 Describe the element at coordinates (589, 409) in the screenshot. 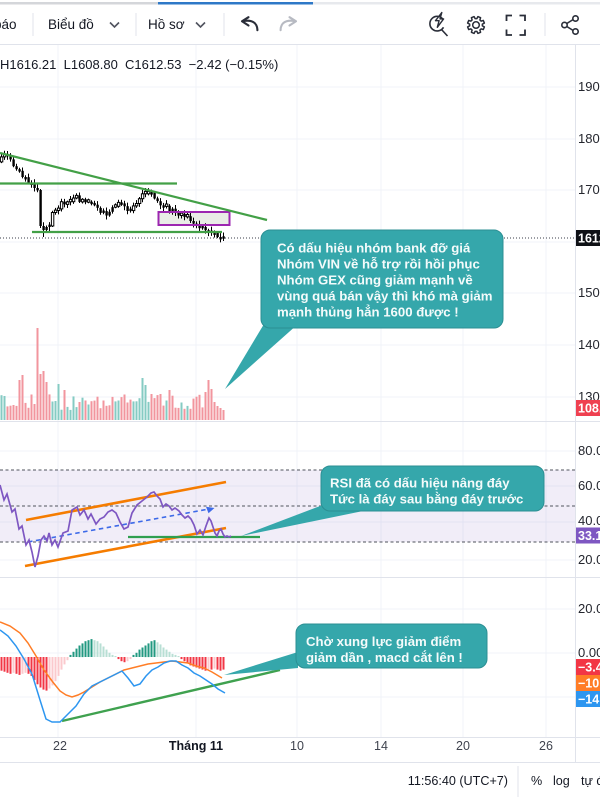

I see `svg-text: 108.2` at that location.